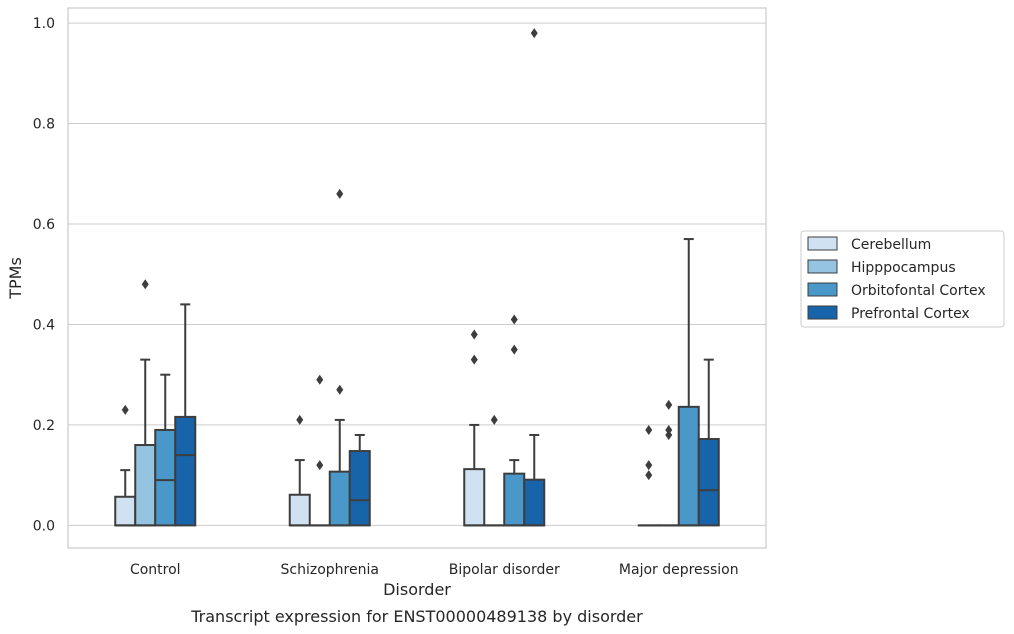 The image size is (1014, 634). I want to click on legend-label: Hipppocampus, so click(903, 268).